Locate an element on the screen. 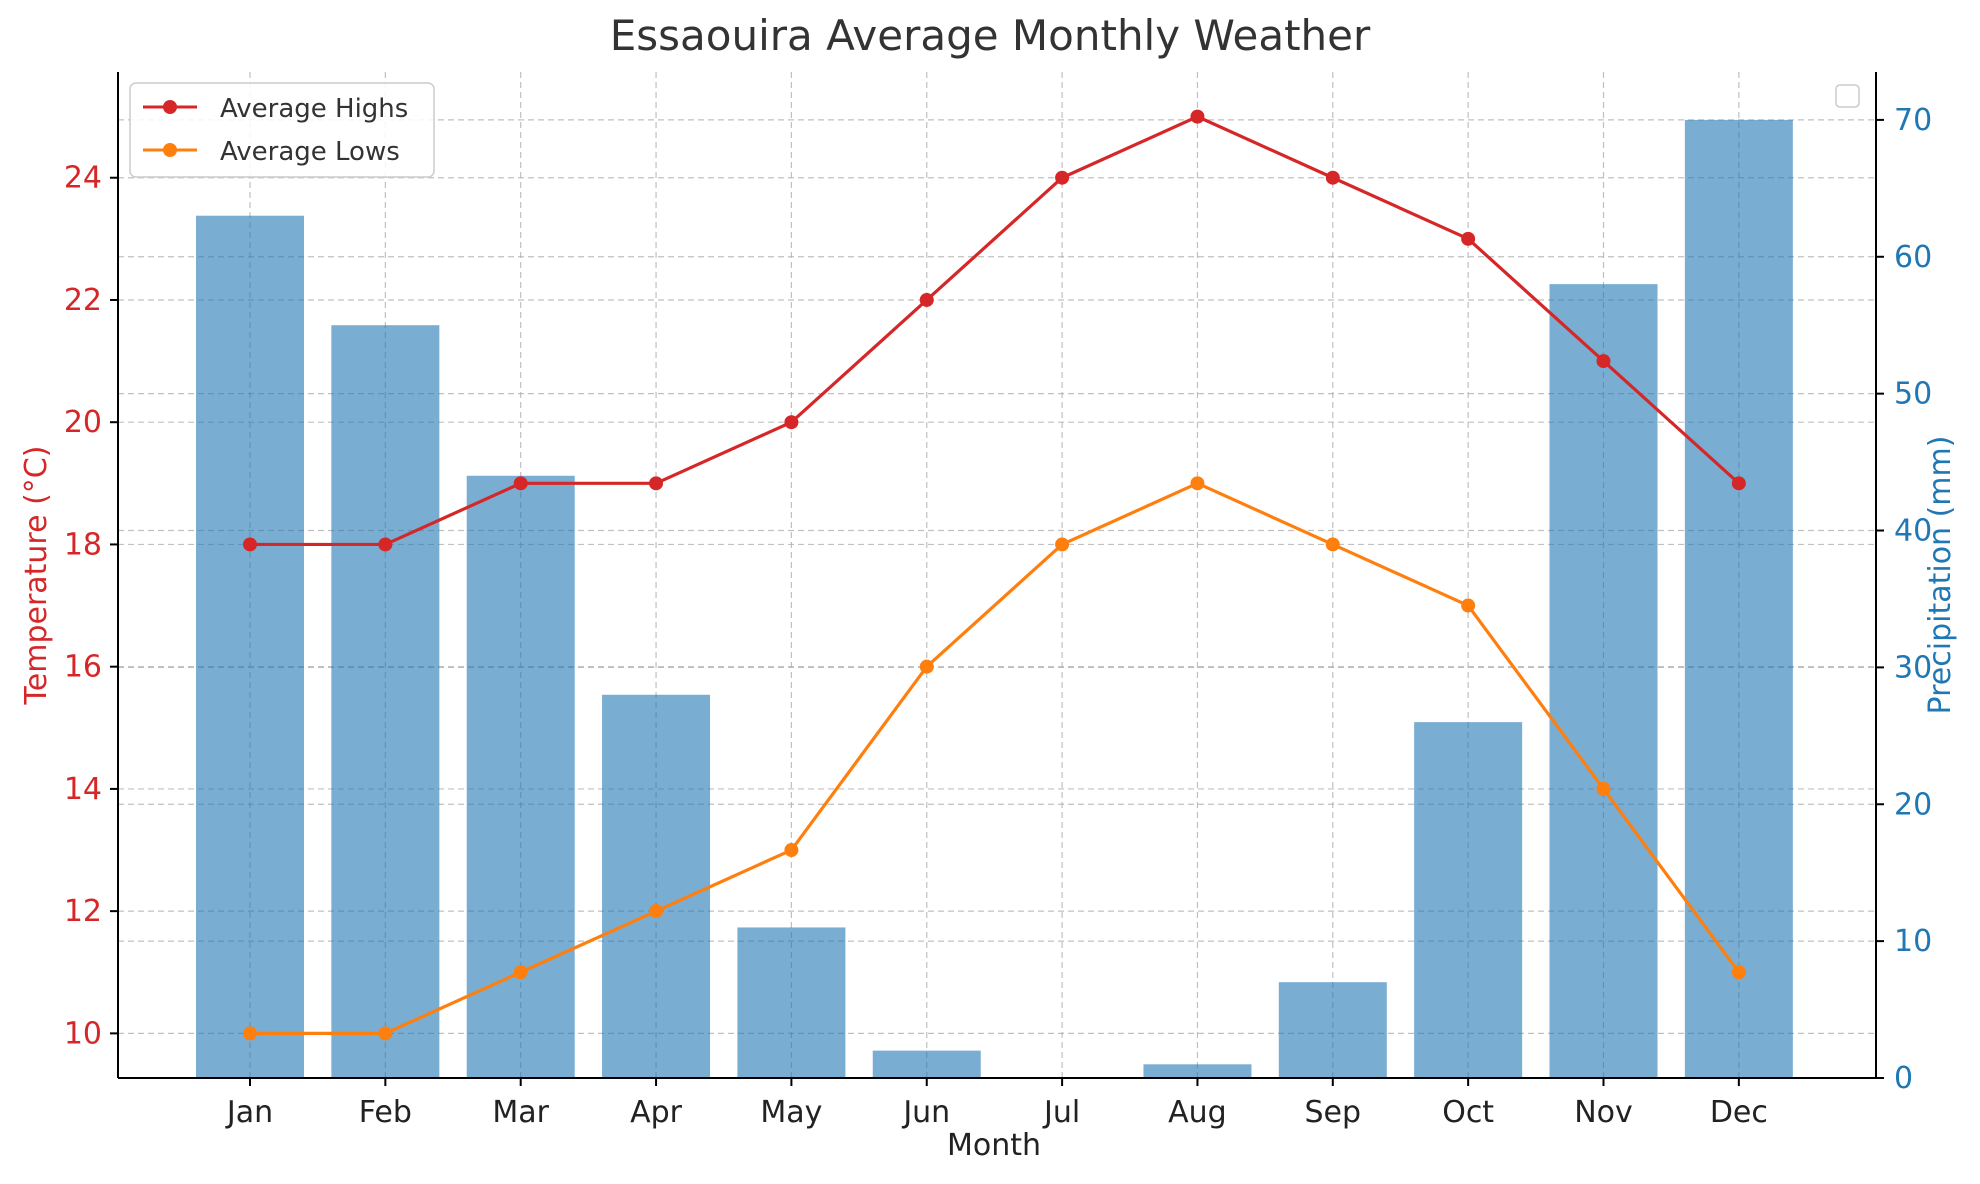 The height and width of the screenshot is (1184, 1980). legend-frame is located at coordinates (282, 130).